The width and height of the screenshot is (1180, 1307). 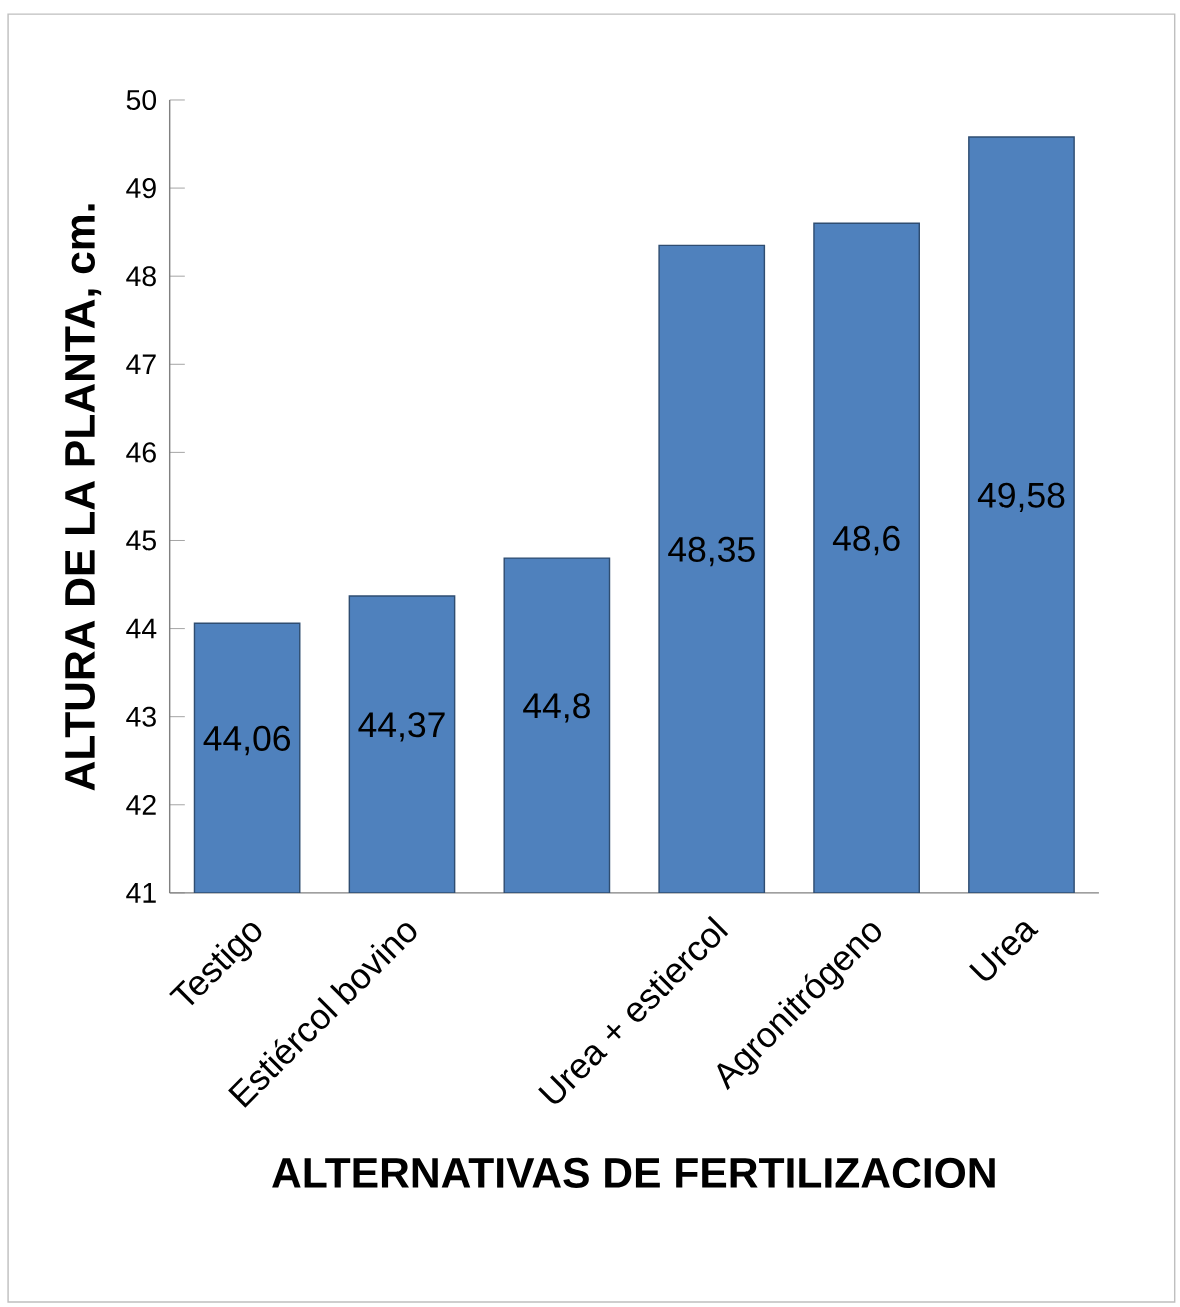 What do you see at coordinates (401, 727) in the screenshot?
I see `data-label: 44,37` at bounding box center [401, 727].